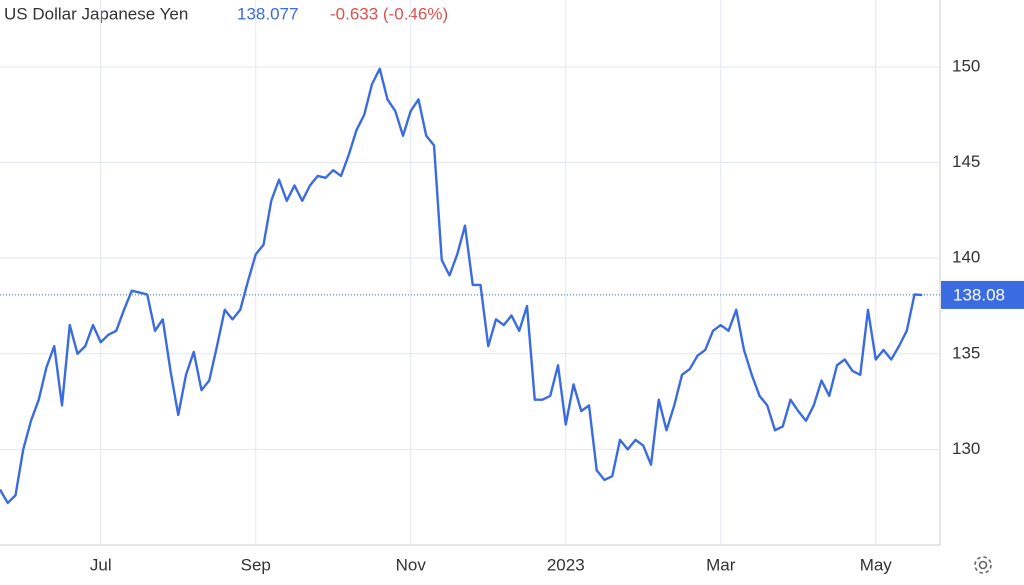 This screenshot has height=585, width=1024. What do you see at coordinates (979, 294) in the screenshot?
I see `last-price-label: 138.08` at bounding box center [979, 294].